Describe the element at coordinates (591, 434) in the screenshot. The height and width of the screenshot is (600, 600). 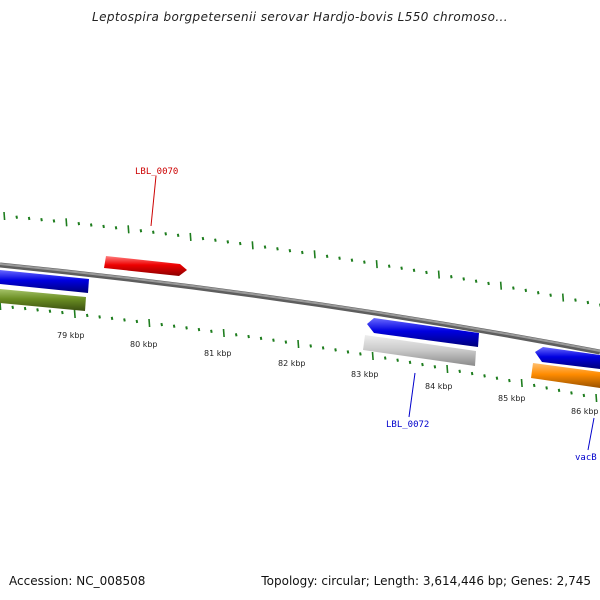
I see `leader-vacb` at that location.